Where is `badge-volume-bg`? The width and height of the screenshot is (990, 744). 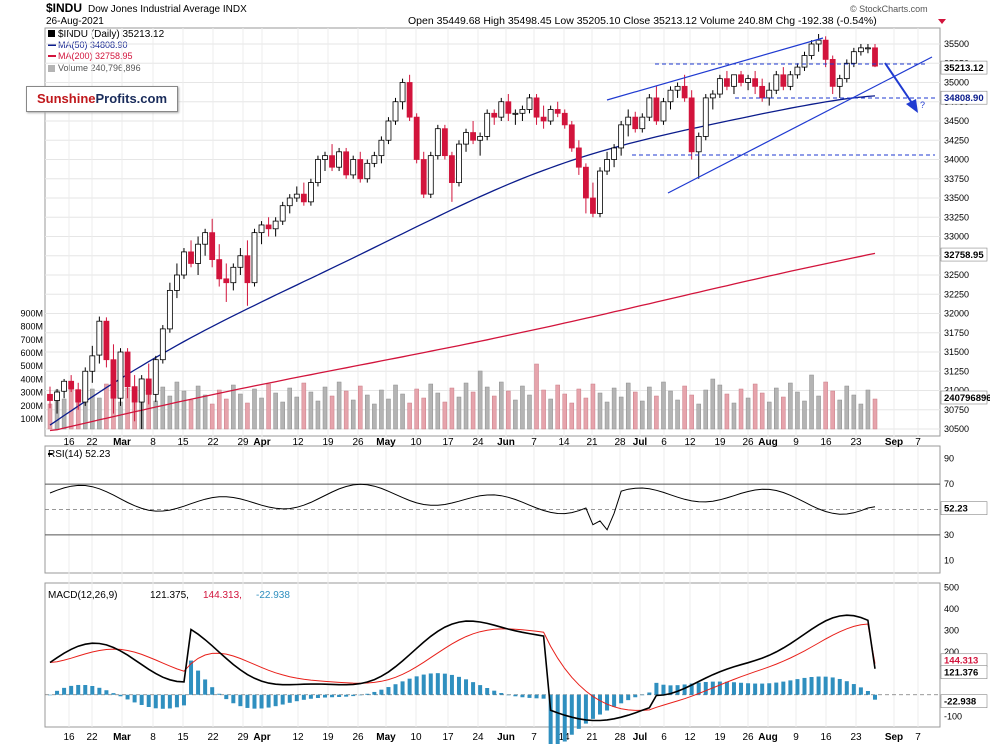 badge-volume-bg is located at coordinates (964, 397).